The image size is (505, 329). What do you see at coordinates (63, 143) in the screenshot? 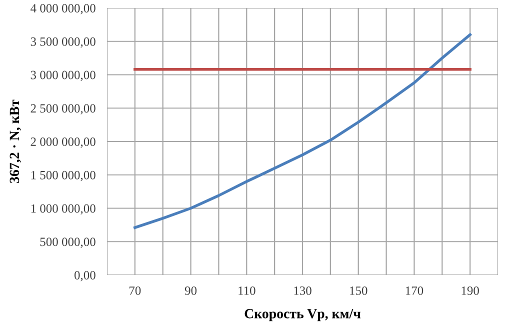
I see `y-tick-label: 2 000 000,00` at bounding box center [63, 143].